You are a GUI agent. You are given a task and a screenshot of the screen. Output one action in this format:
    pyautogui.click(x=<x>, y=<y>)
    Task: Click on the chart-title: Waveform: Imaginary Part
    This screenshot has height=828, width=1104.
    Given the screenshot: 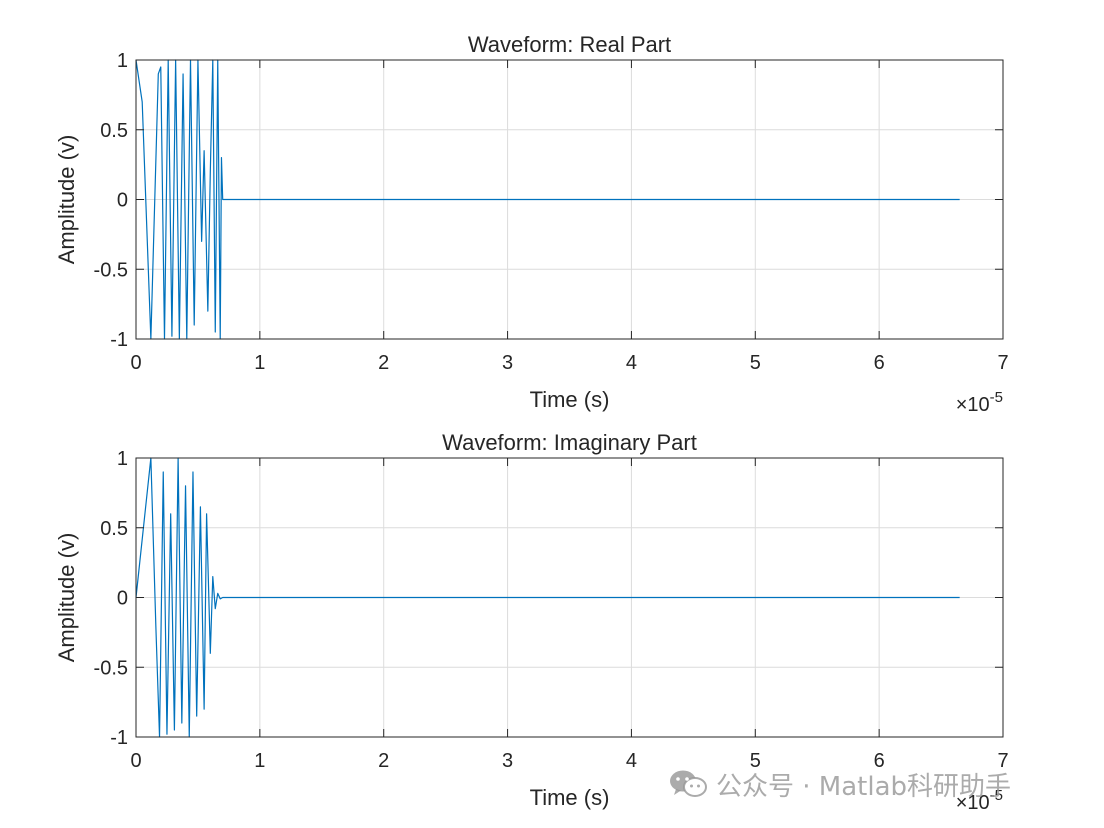 What is the action you would take?
    pyautogui.click(x=569, y=442)
    